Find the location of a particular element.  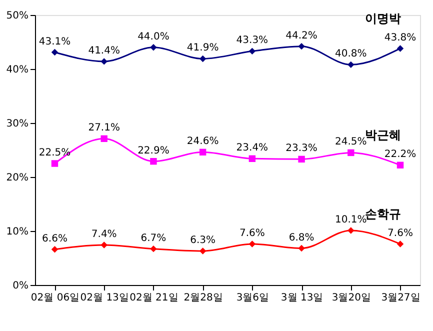

data-label: 6.3% is located at coordinates (203, 240).